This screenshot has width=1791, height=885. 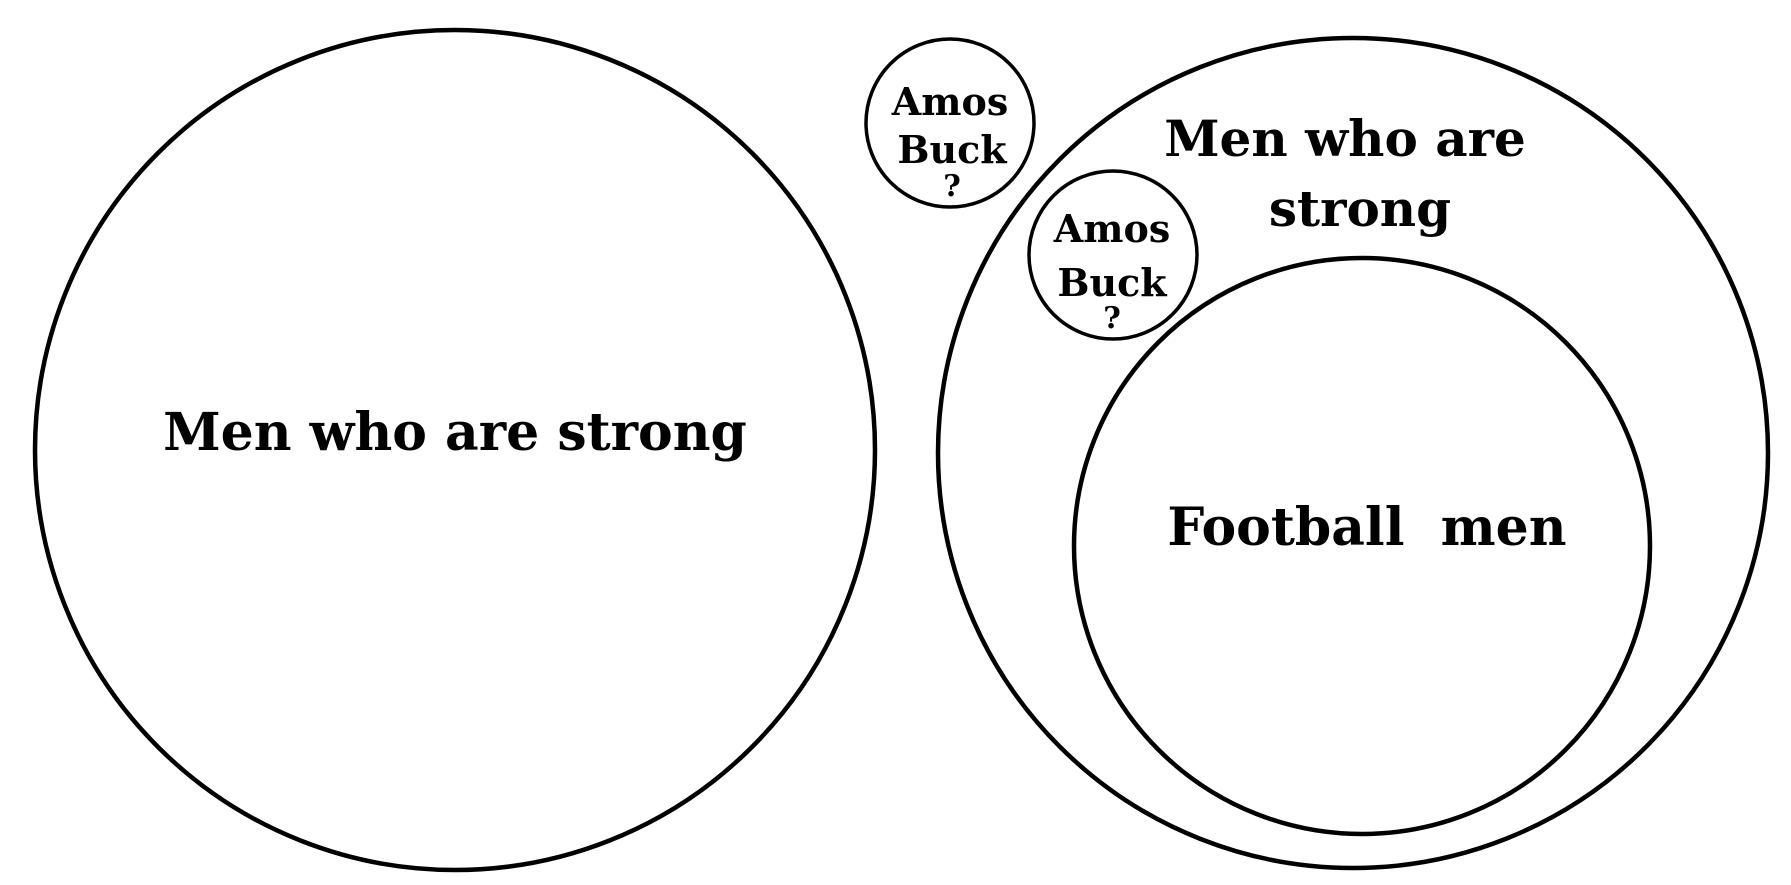 What do you see at coordinates (1113, 255) in the screenshot?
I see `amos-buck-inside-circle` at bounding box center [1113, 255].